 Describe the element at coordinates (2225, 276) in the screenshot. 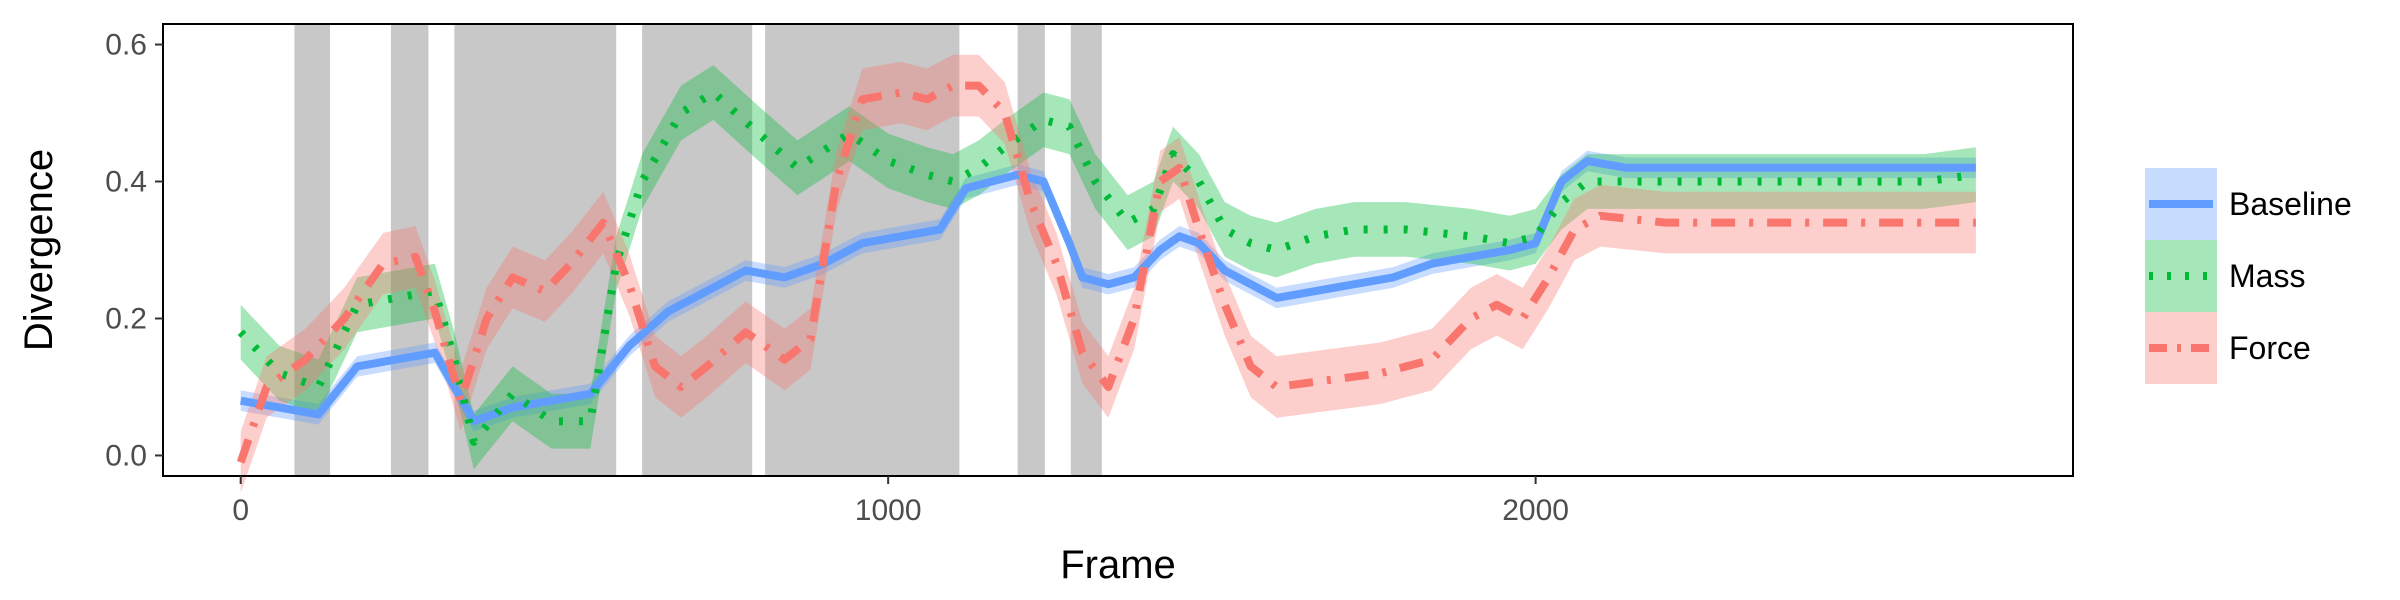

I see `legend-item-mass: Mass` at that location.